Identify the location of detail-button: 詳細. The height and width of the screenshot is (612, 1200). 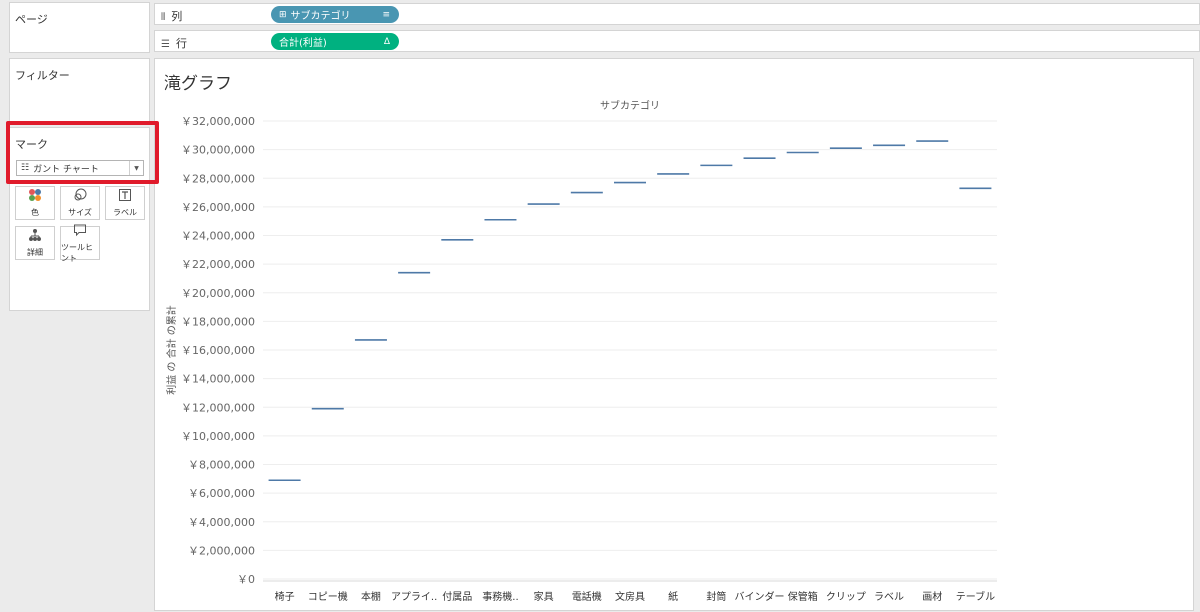
(35, 243).